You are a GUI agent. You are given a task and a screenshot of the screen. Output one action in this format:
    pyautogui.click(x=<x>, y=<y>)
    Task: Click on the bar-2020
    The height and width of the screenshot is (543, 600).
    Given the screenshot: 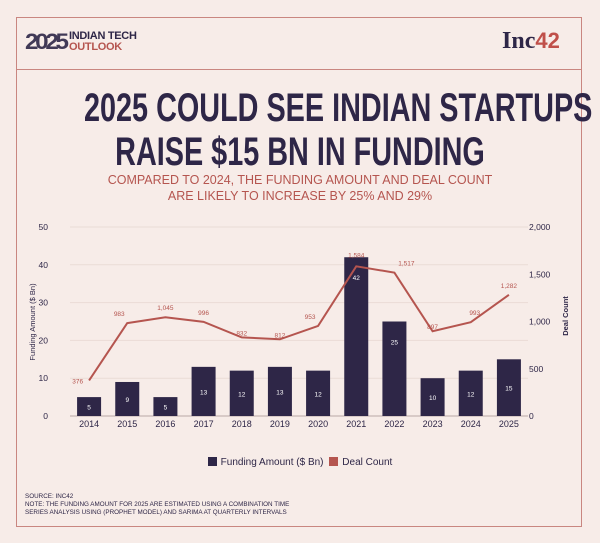 What is the action you would take?
    pyautogui.click(x=318, y=393)
    